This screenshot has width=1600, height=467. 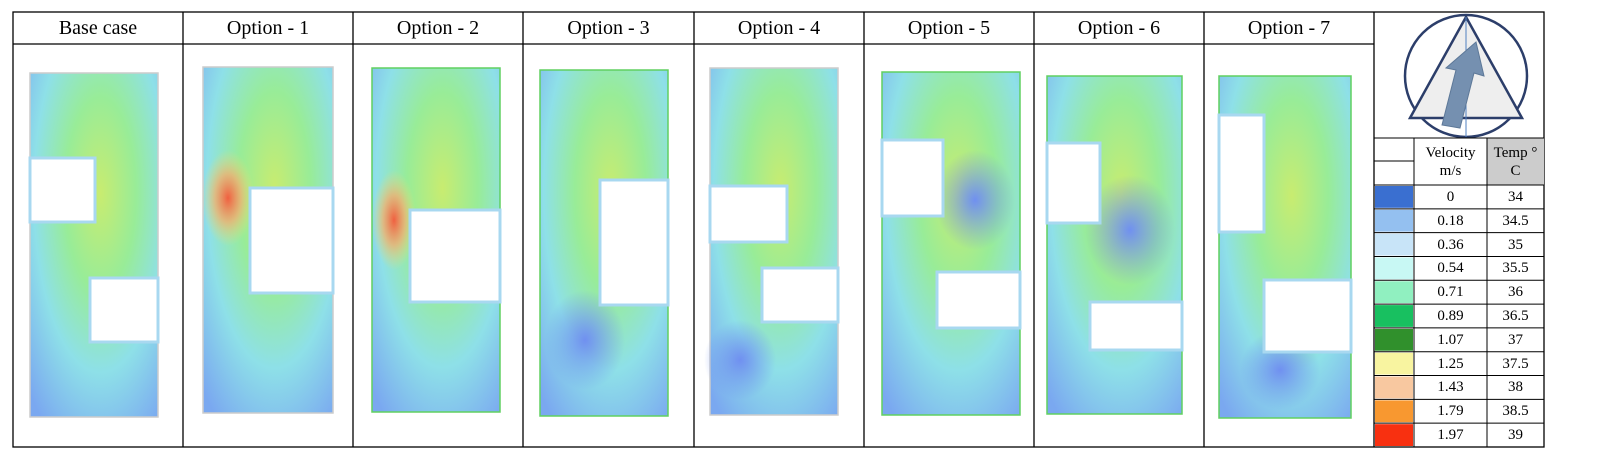 What do you see at coordinates (1450, 411) in the screenshot?
I see `legend-velocity: 1.79` at bounding box center [1450, 411].